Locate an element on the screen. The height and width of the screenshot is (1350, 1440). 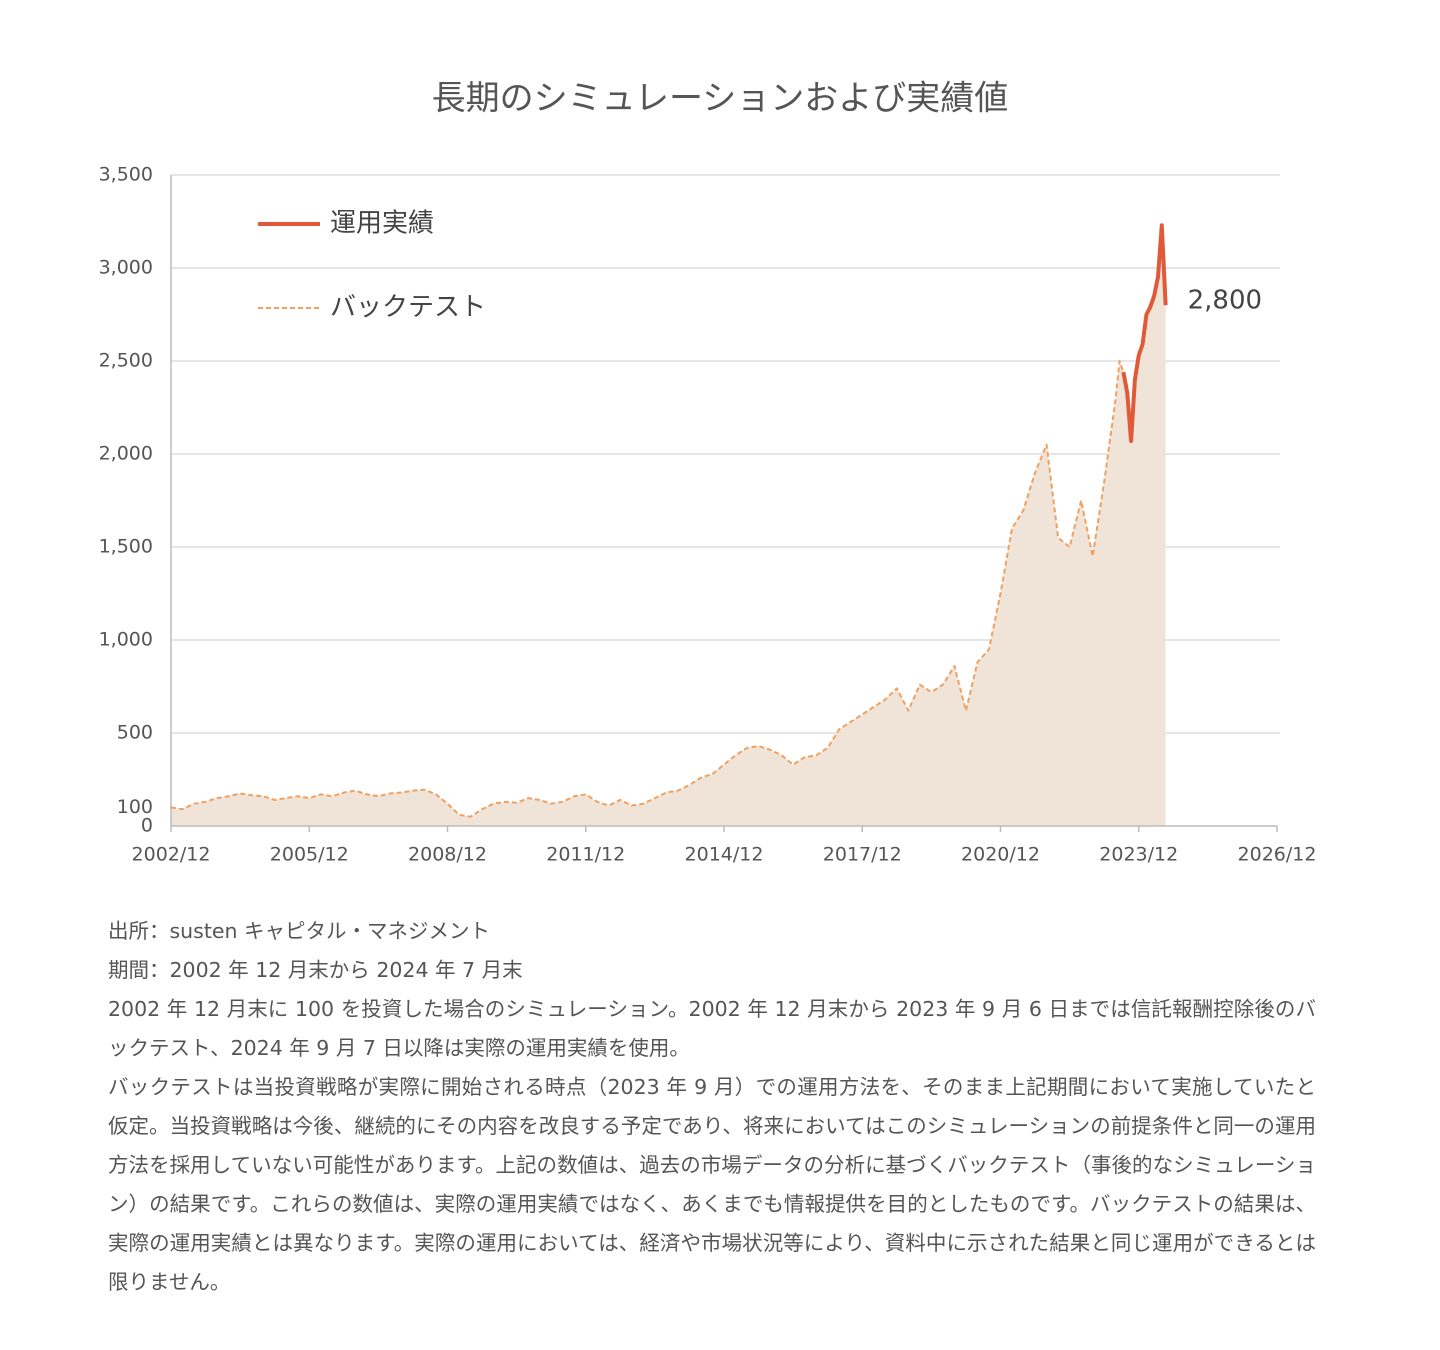
y-tick-label: 1,500 is located at coordinates (126, 547).